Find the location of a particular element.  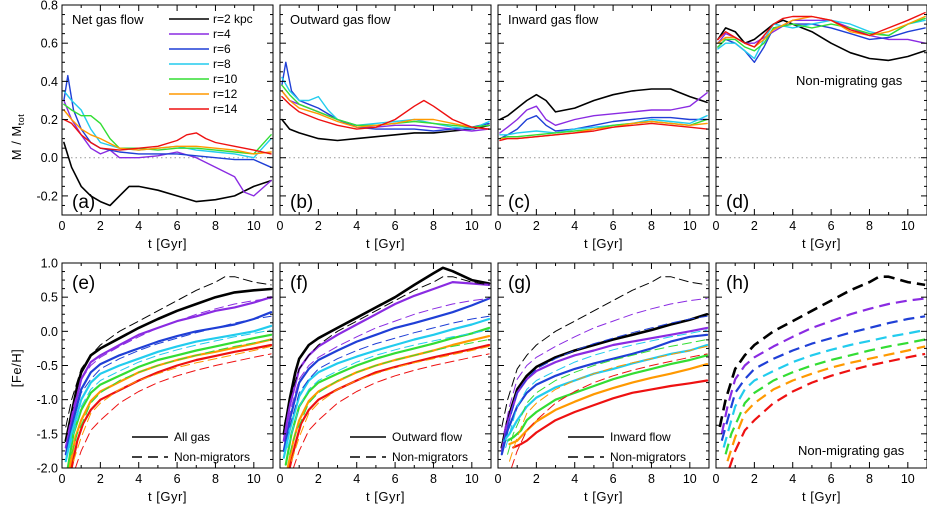

panel-title: Net gas flow is located at coordinates (108, 19).